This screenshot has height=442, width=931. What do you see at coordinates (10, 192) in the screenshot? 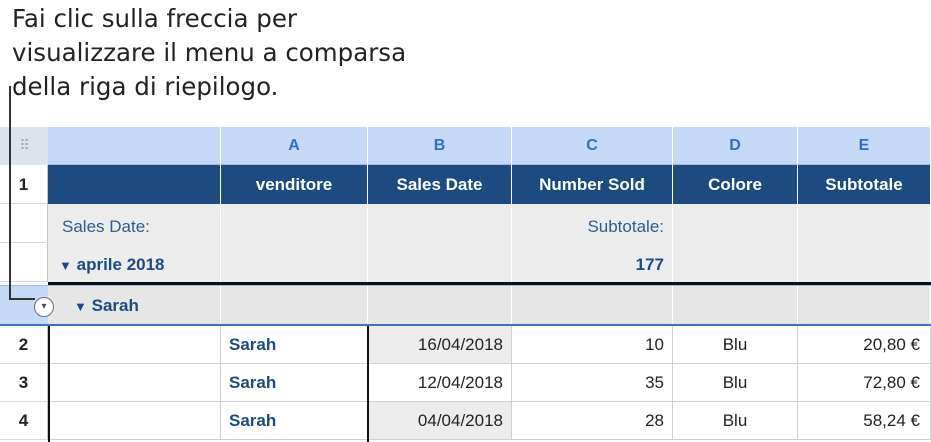
I see `callout-leader-vertical` at bounding box center [10, 192].